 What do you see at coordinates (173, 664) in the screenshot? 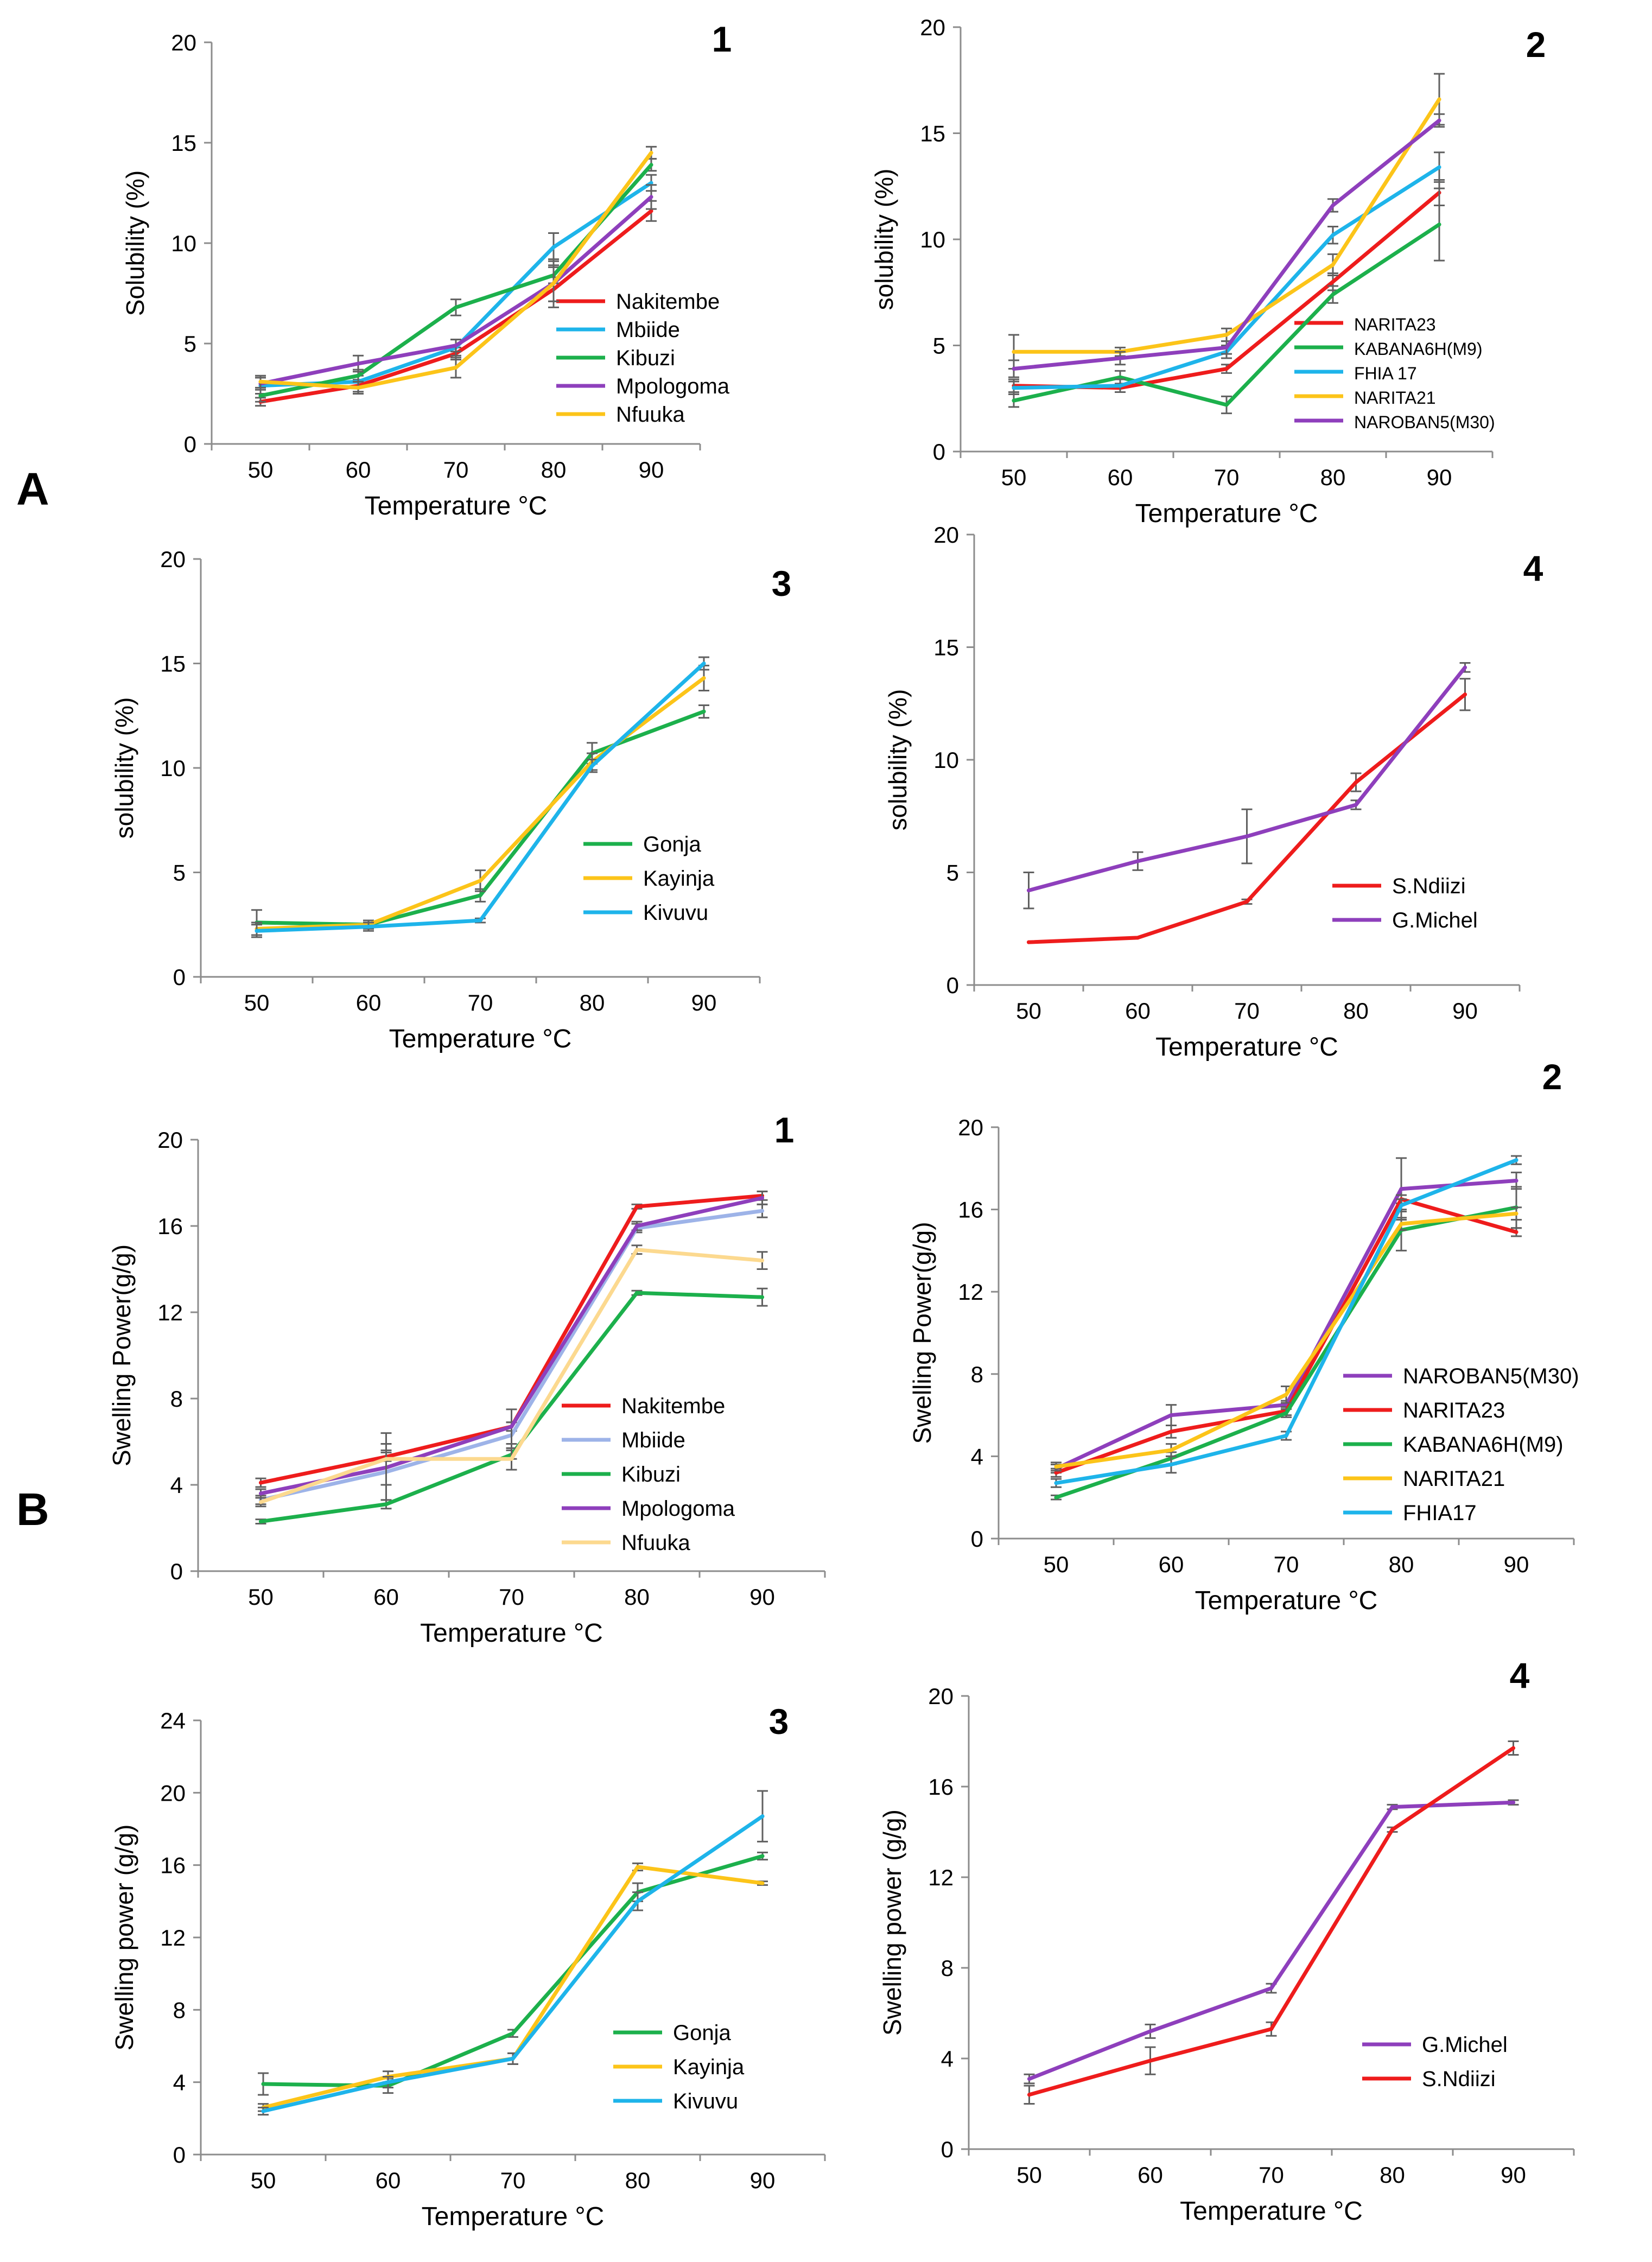
I see `y-tick-label: 15` at bounding box center [173, 664].